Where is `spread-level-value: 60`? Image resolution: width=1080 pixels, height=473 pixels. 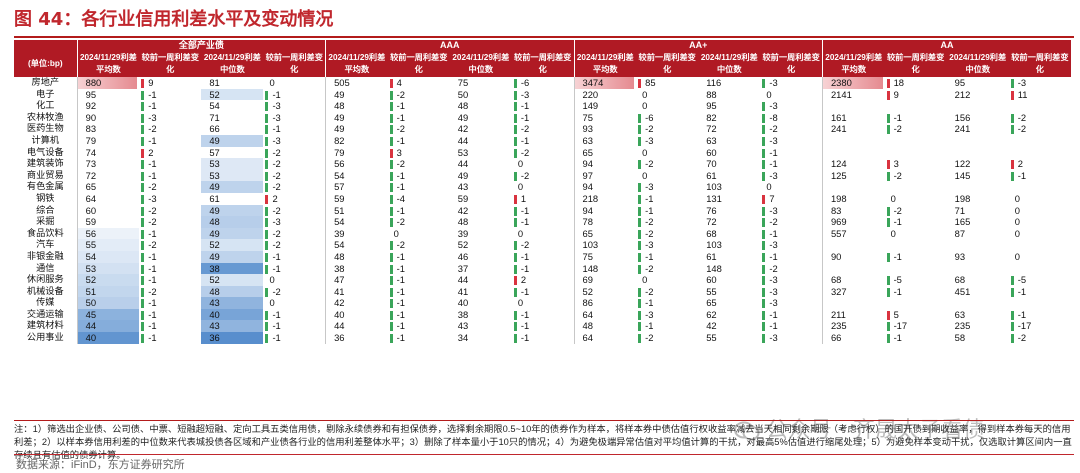
spread-level-value: 60 is located at coordinates (711, 280).